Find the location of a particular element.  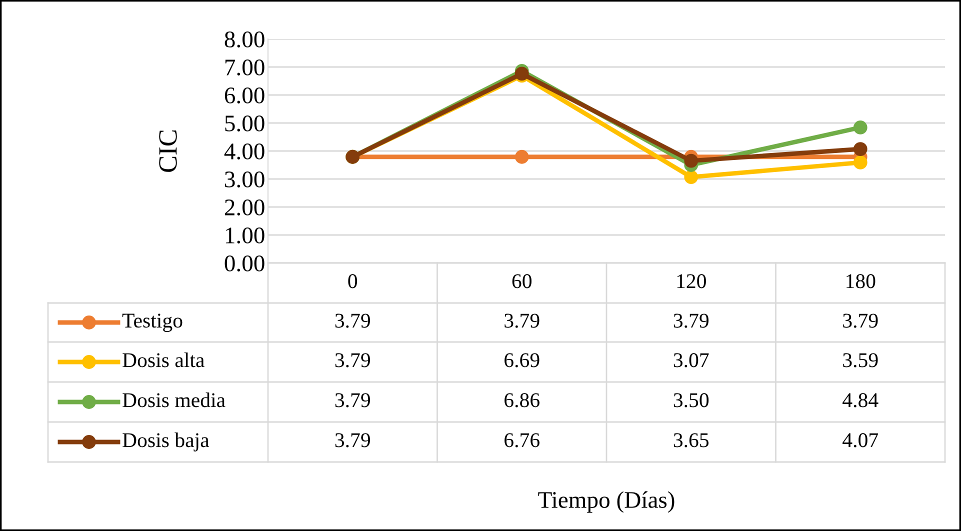

data-label: 3.59 is located at coordinates (860, 360).